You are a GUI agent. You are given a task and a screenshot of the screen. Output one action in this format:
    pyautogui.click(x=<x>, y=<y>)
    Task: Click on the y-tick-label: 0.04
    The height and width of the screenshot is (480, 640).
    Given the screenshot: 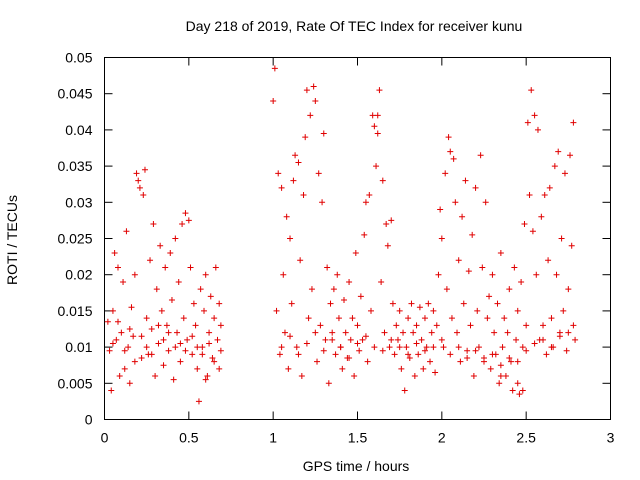 What is the action you would take?
    pyautogui.click(x=78, y=130)
    